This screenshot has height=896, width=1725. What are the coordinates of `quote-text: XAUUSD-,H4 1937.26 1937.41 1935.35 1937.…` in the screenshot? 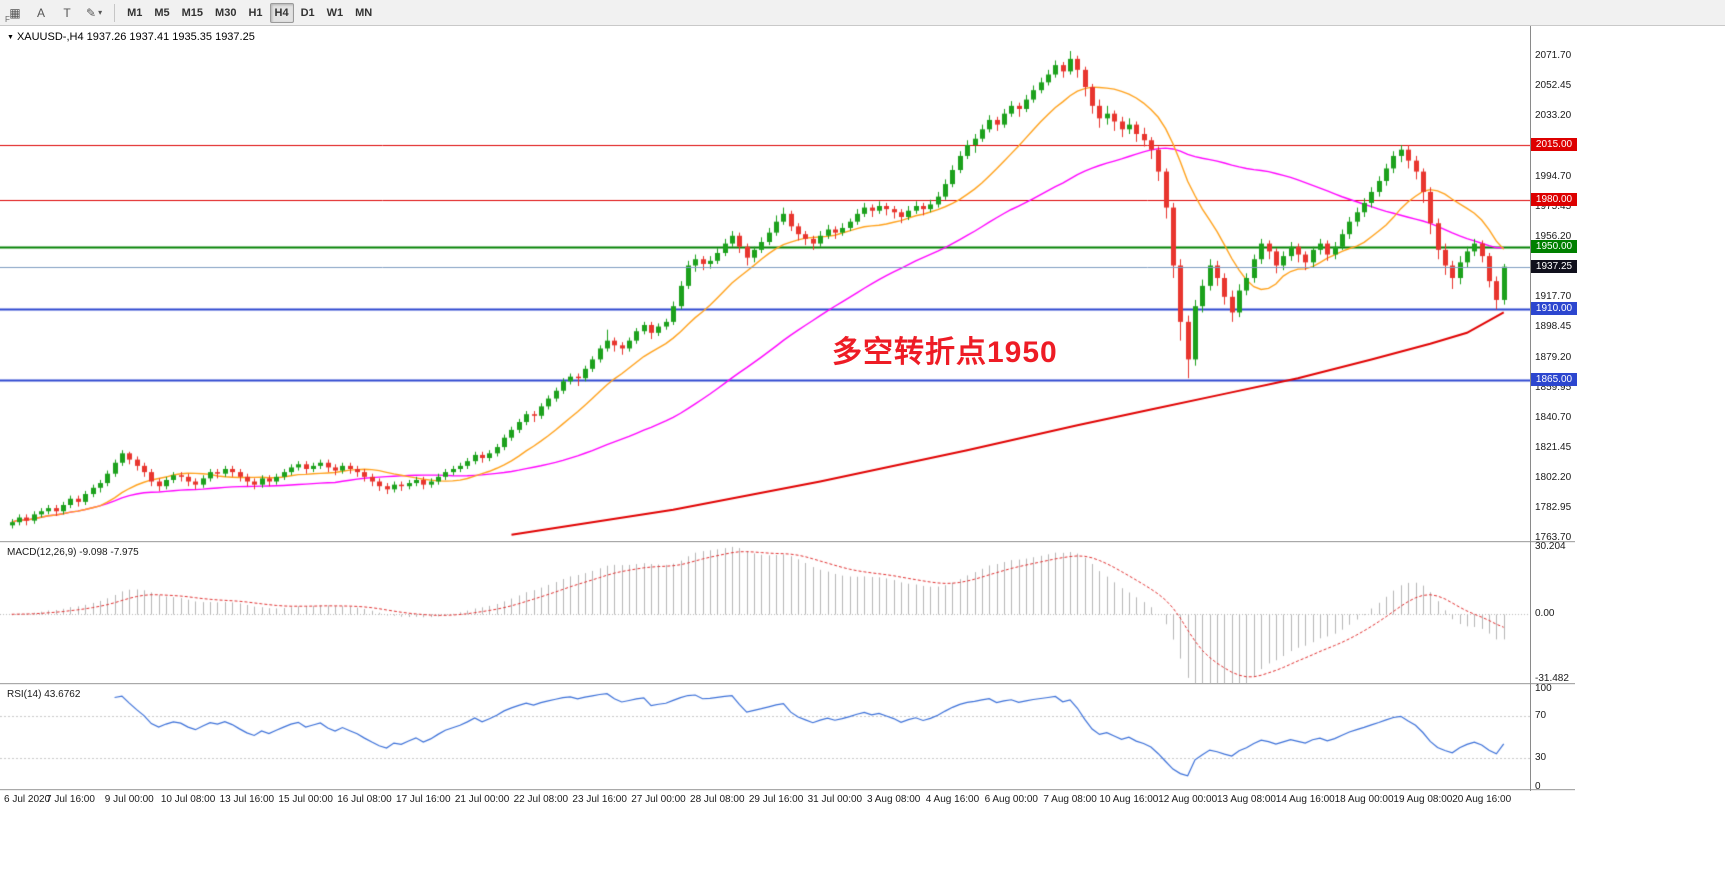 It's located at (135, 37).